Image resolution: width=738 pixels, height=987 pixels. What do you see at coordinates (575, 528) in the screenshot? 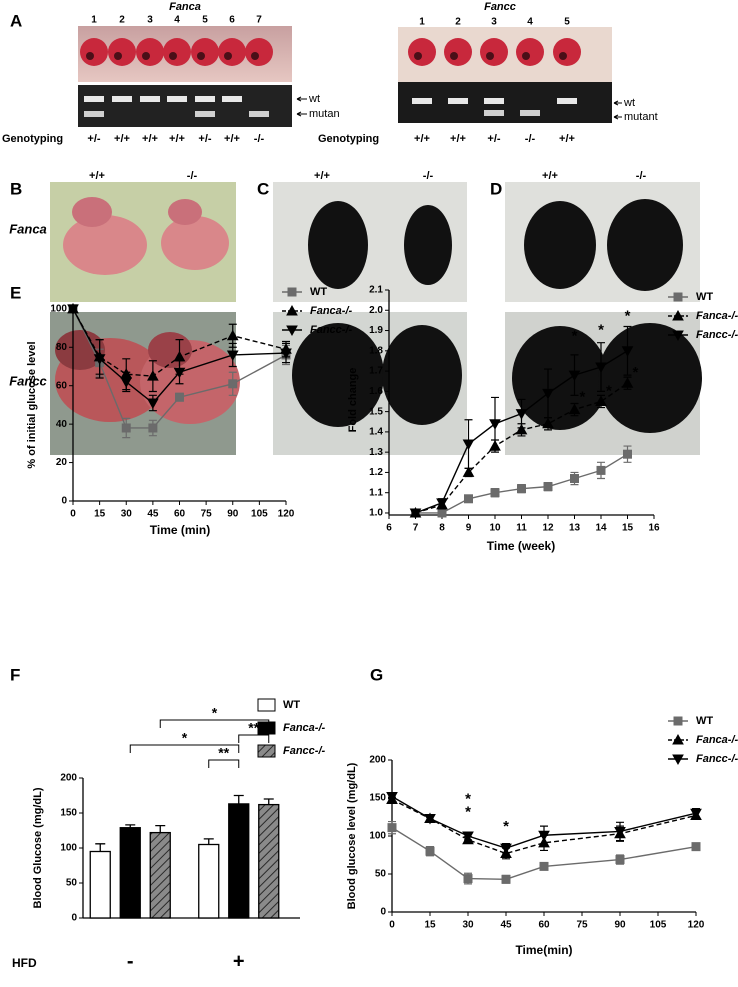
I see `x-tick-label: 13` at bounding box center [575, 528].